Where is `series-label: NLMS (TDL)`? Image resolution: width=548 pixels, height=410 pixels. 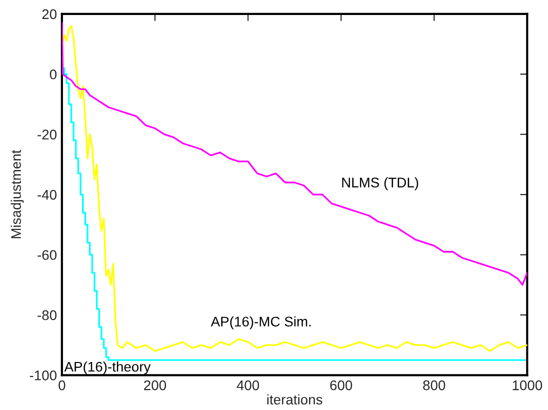
series-label: NLMS (TDL) is located at coordinates (380, 183).